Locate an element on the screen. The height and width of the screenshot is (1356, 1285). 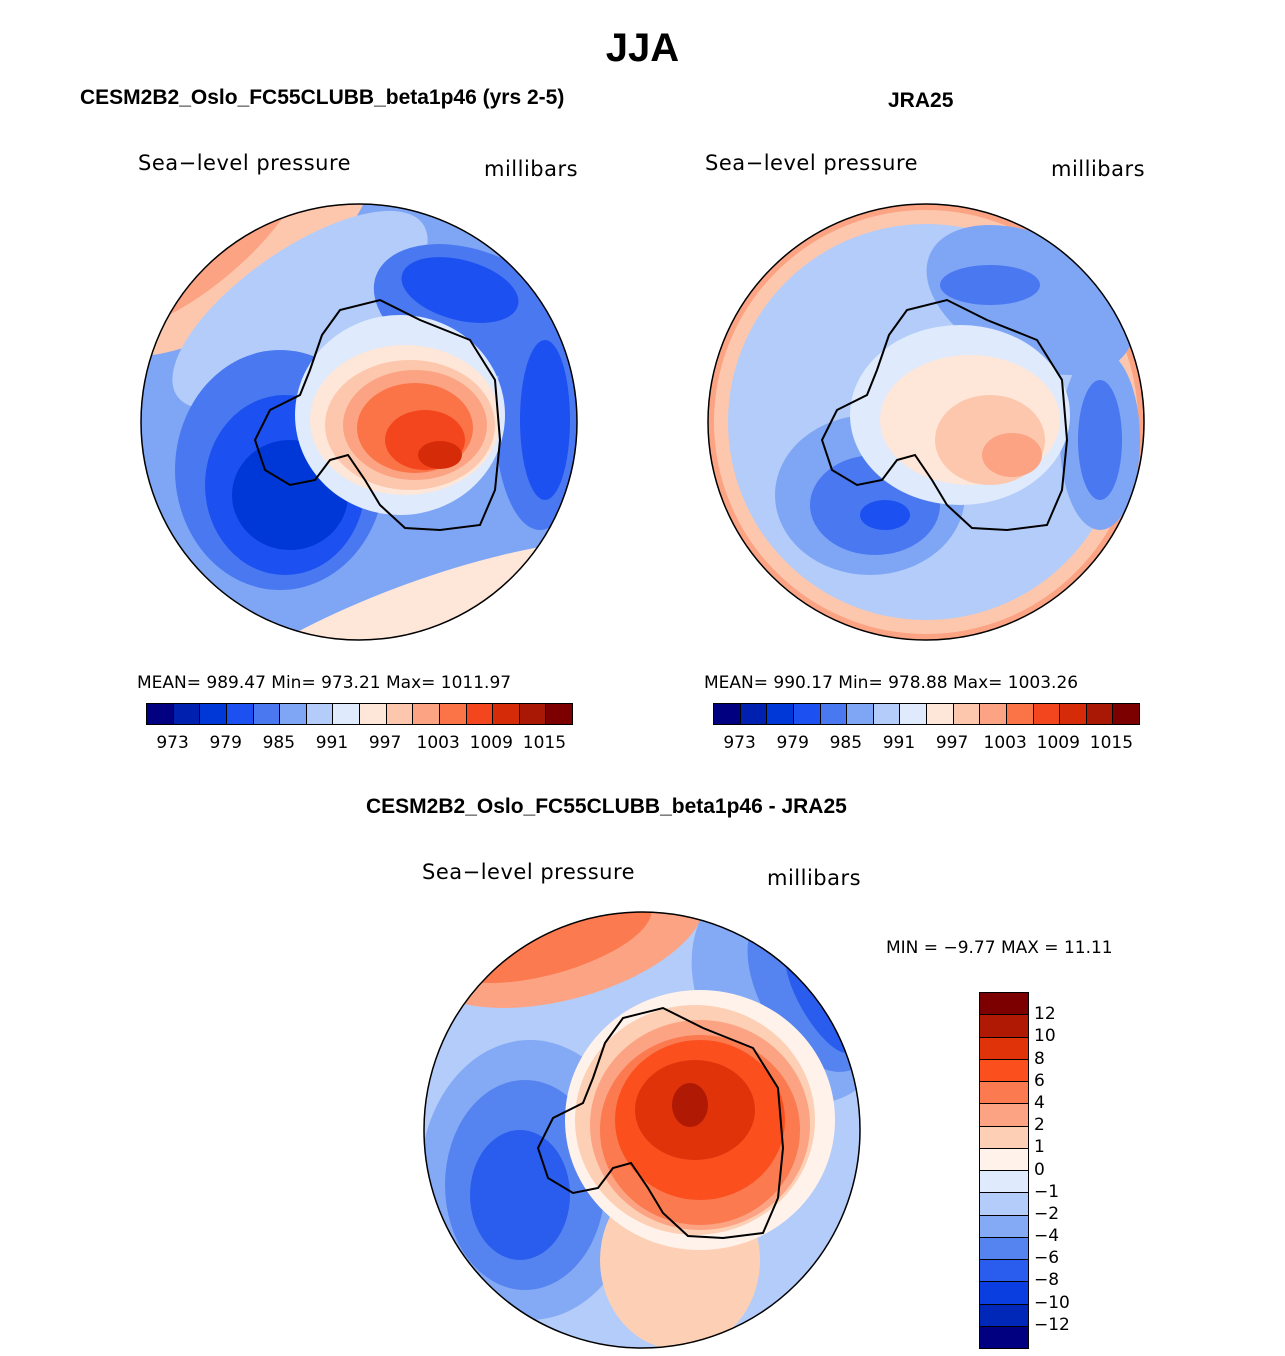
obs-units-label: millibars is located at coordinates (1098, 169).